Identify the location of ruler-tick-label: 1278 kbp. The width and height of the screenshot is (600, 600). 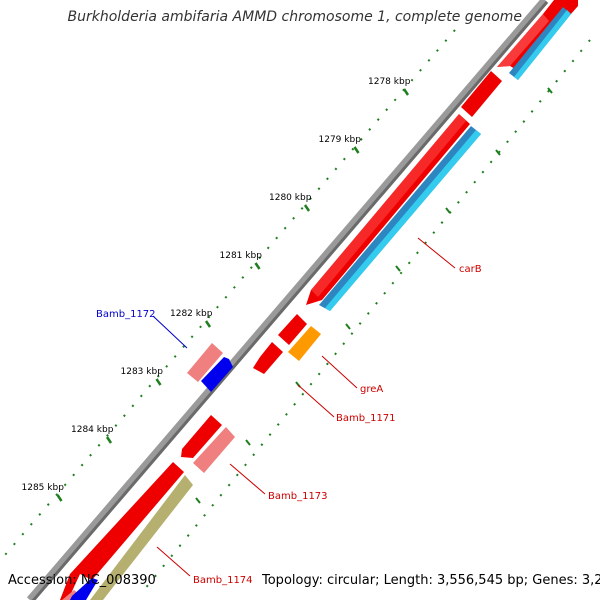
(389, 82).